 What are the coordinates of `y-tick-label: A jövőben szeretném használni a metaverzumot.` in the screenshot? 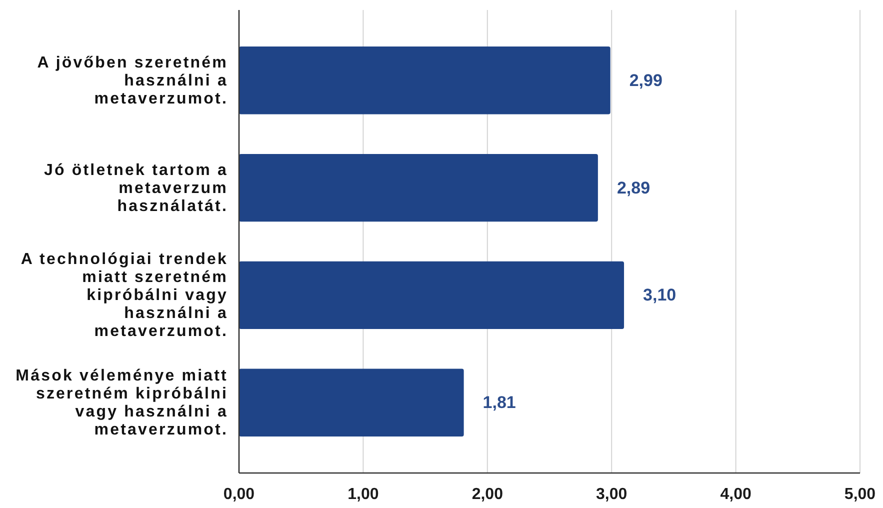 It's located at (132, 80).